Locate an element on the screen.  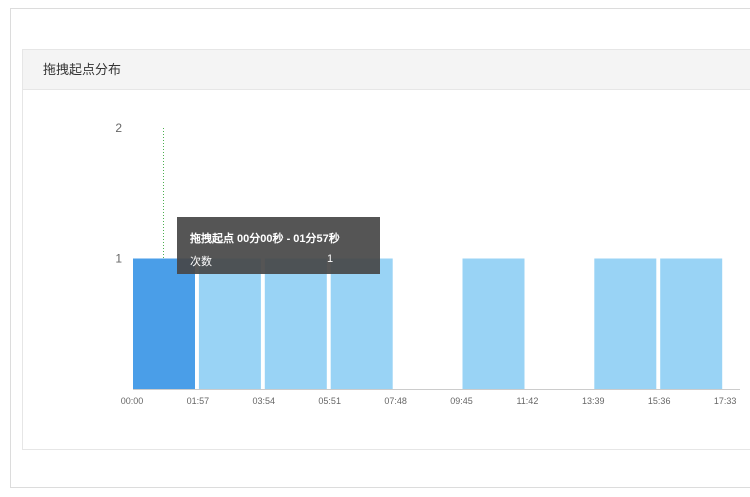
chart-tooltip: 拖拽起点 00分00秒 - 01分57秒 次数 1 is located at coordinates (278, 245).